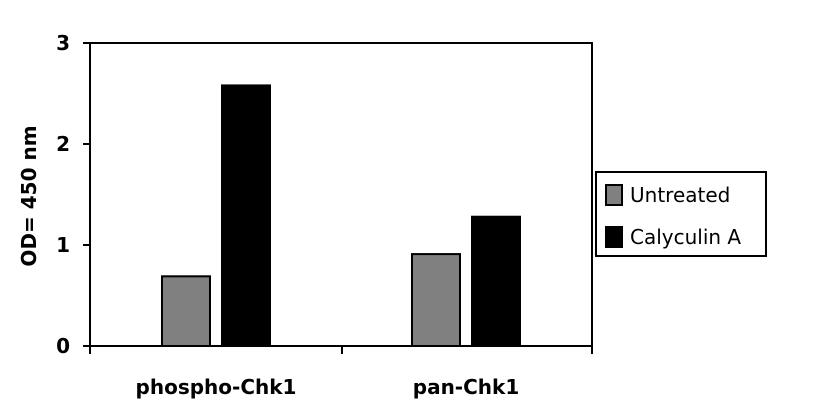  What do you see at coordinates (246, 215) in the screenshot?
I see `bar-calyculin-a-phospho-chk1` at bounding box center [246, 215].